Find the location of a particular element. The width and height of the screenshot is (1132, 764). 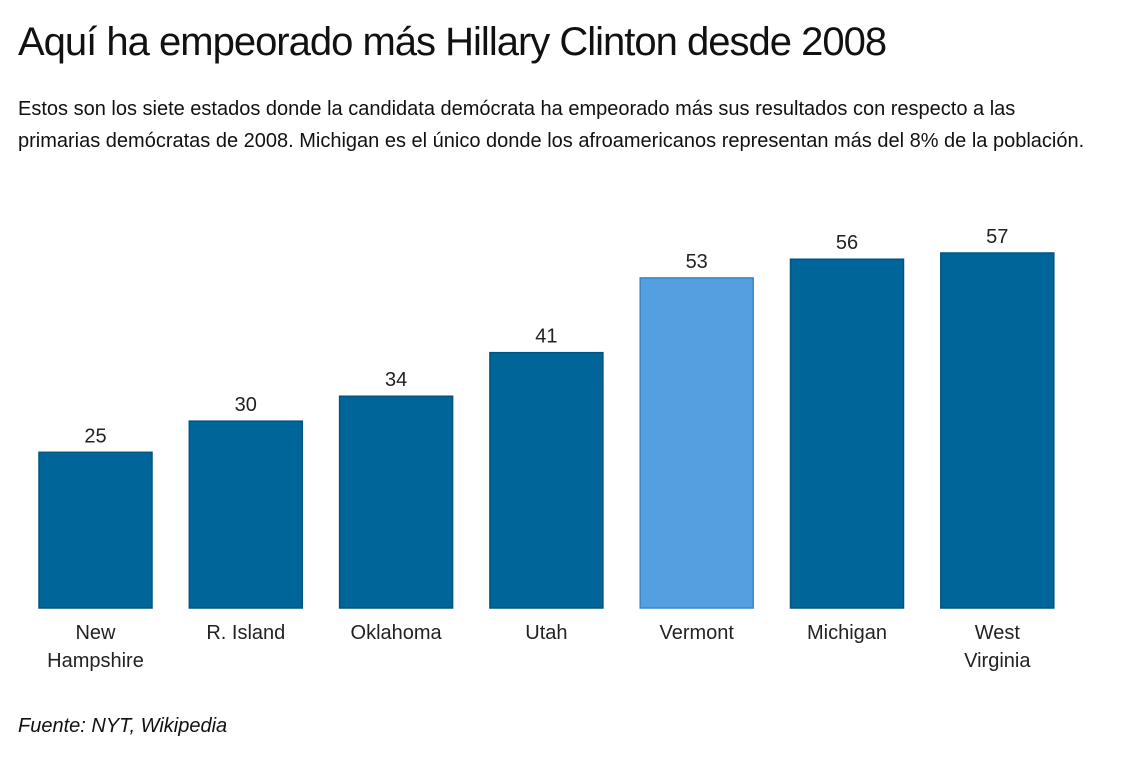

category-label: Vermont is located at coordinates (696, 633).